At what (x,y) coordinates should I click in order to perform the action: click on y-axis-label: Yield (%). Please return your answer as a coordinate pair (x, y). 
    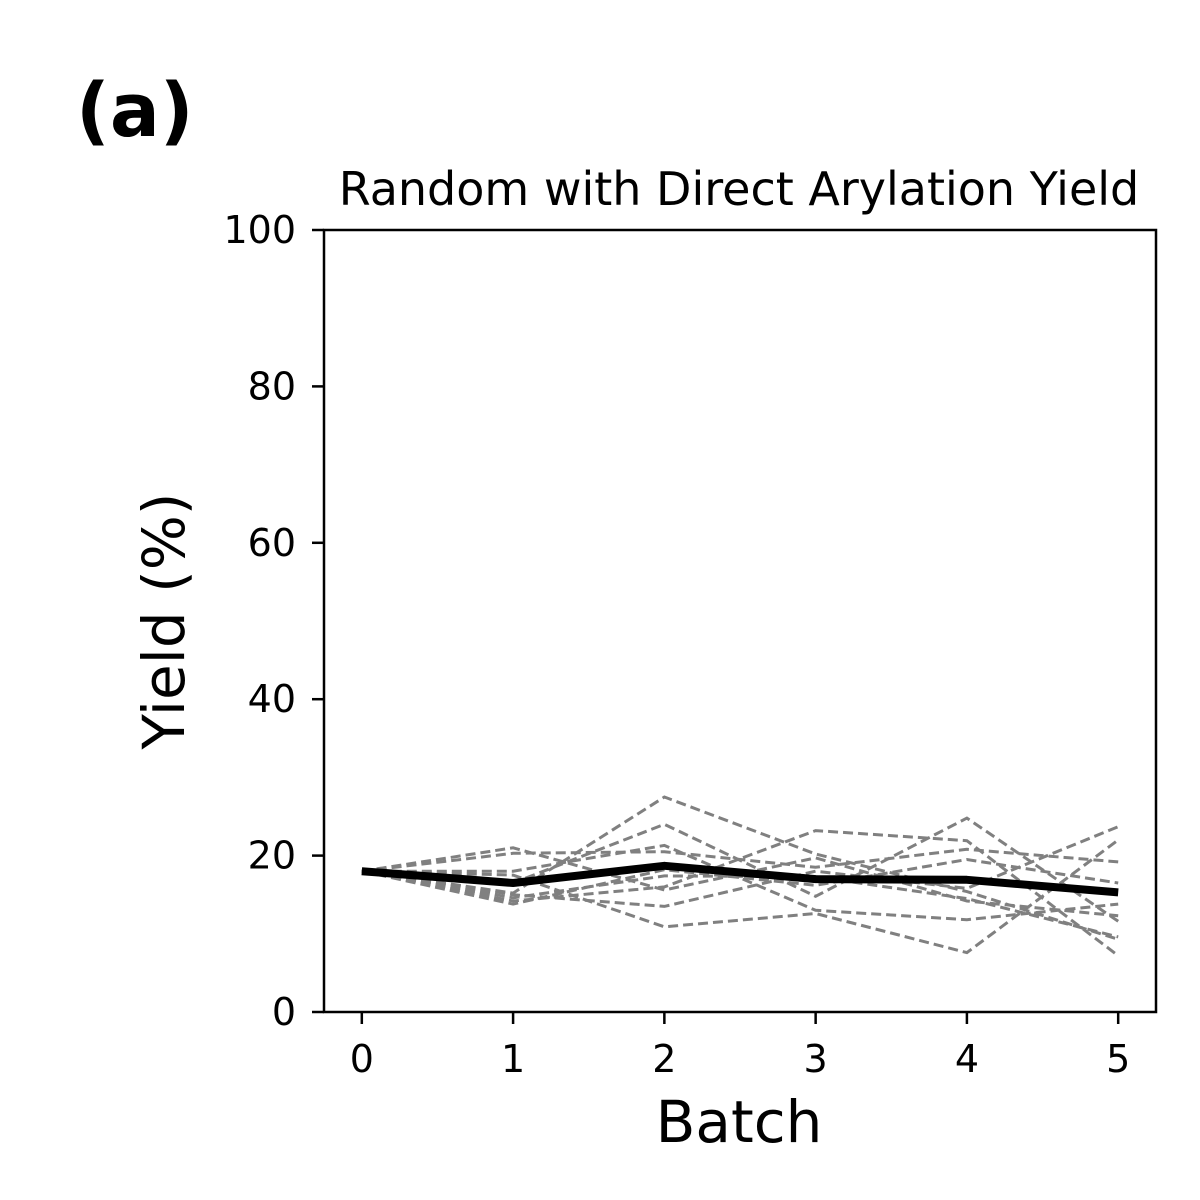
    Looking at the image, I should click on (164, 622).